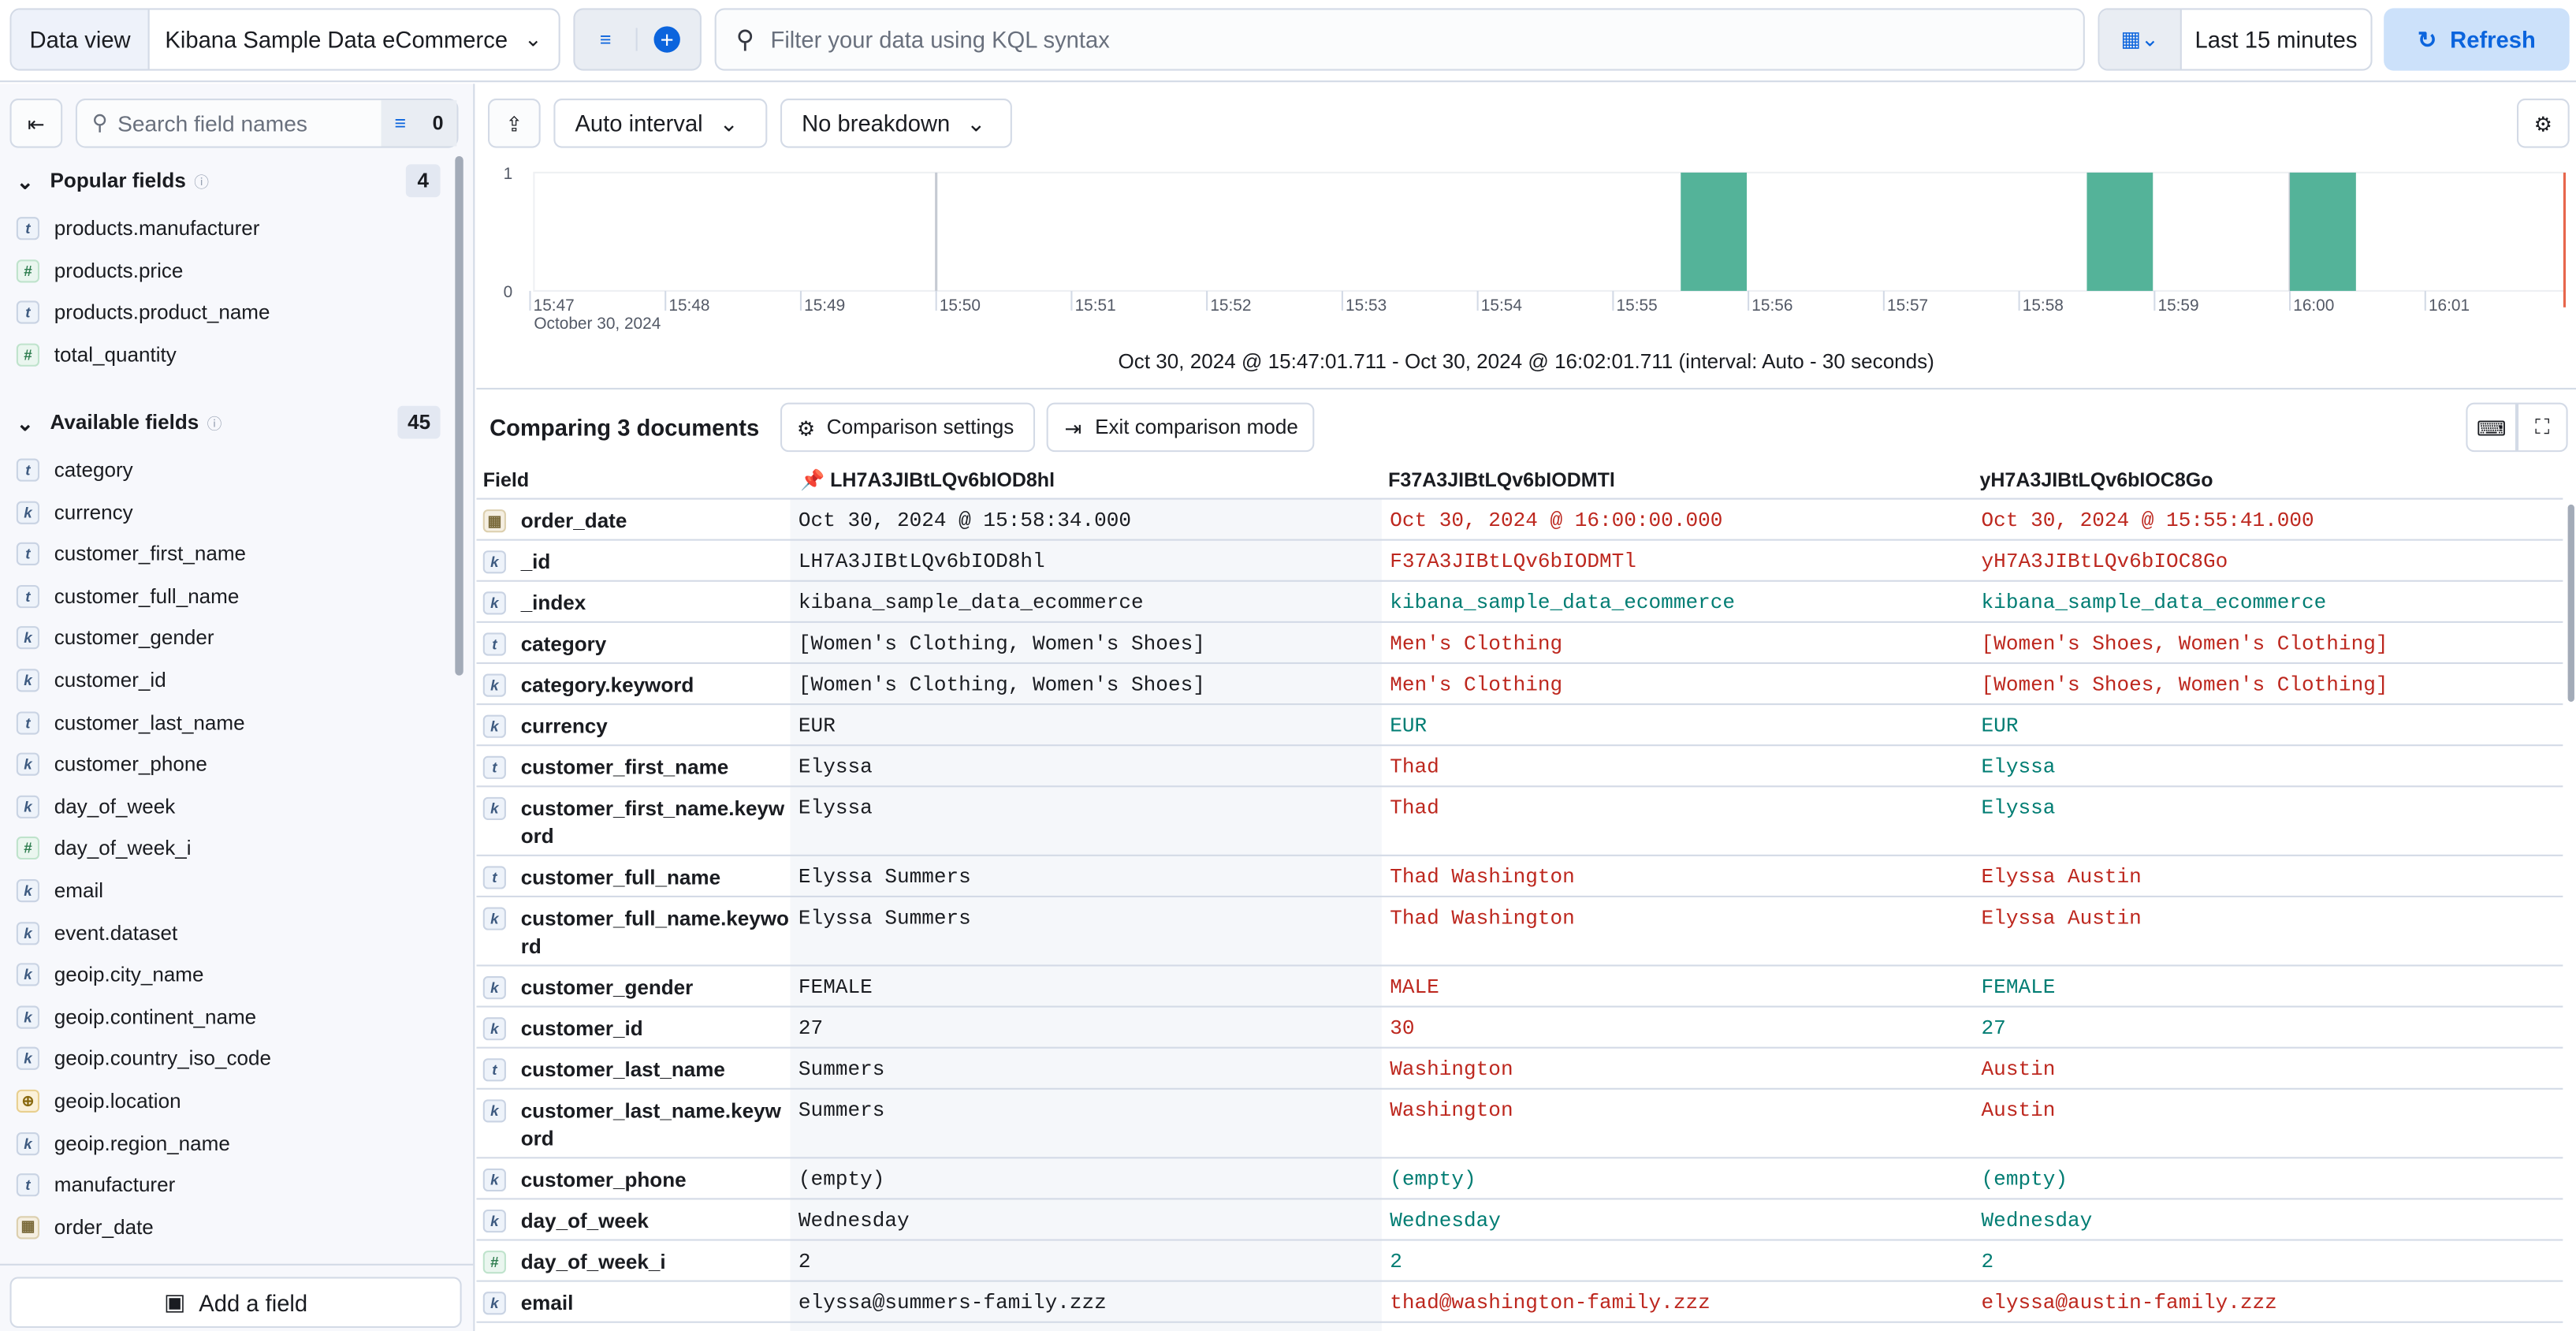 The width and height of the screenshot is (2576, 1331). Describe the element at coordinates (1513, 562) in the screenshot. I see `value-cell-diff: F37A3JIBtLQv6bIODMTl` at that location.